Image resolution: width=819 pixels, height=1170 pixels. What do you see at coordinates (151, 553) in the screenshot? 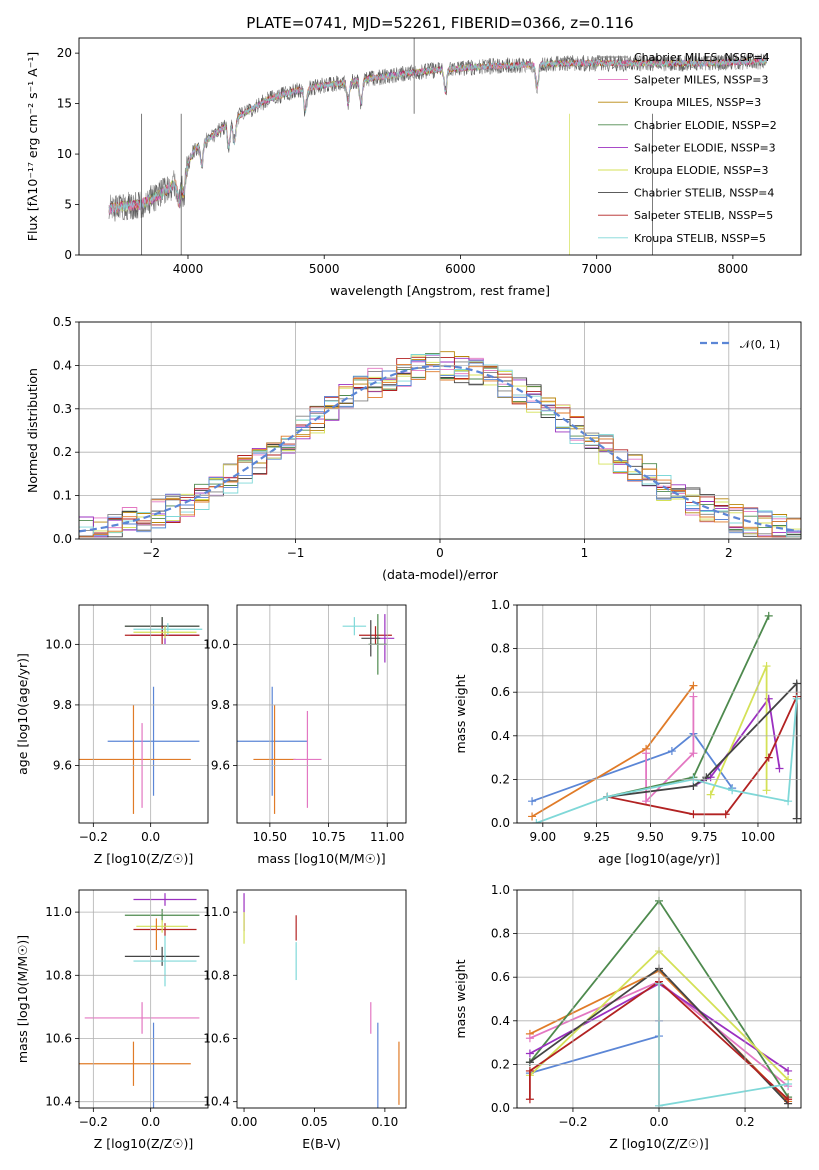
I see `x-tick-label: −2` at bounding box center [151, 553].